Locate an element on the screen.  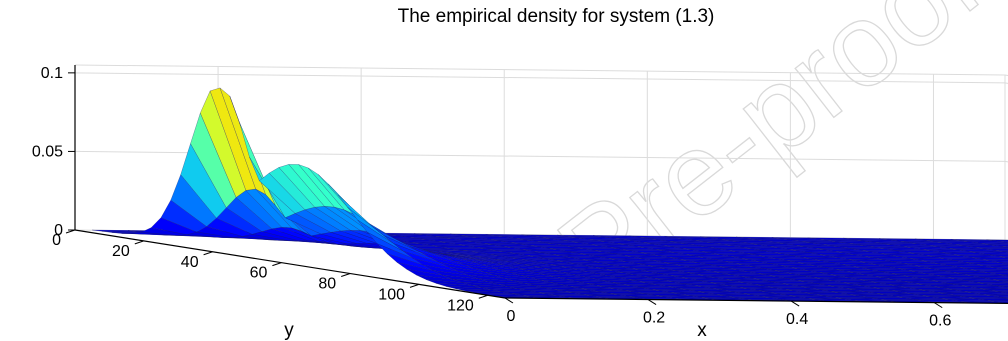
y-tick-label: 120 is located at coordinates (460, 305).